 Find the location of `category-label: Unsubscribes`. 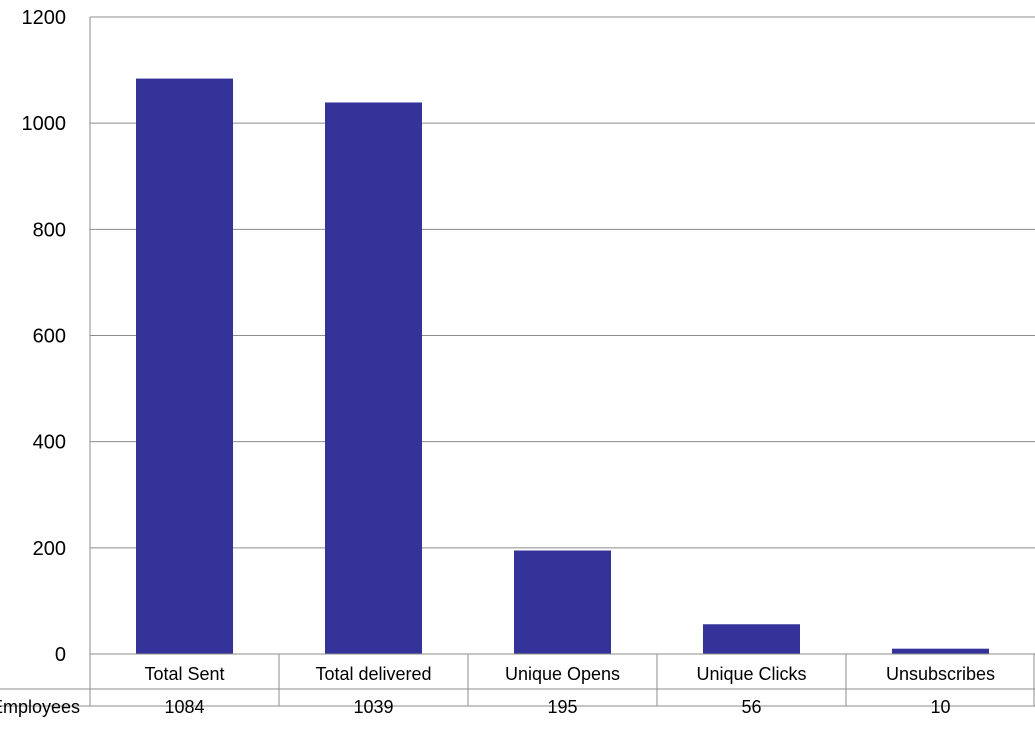

category-label: Unsubscribes is located at coordinates (940, 674).